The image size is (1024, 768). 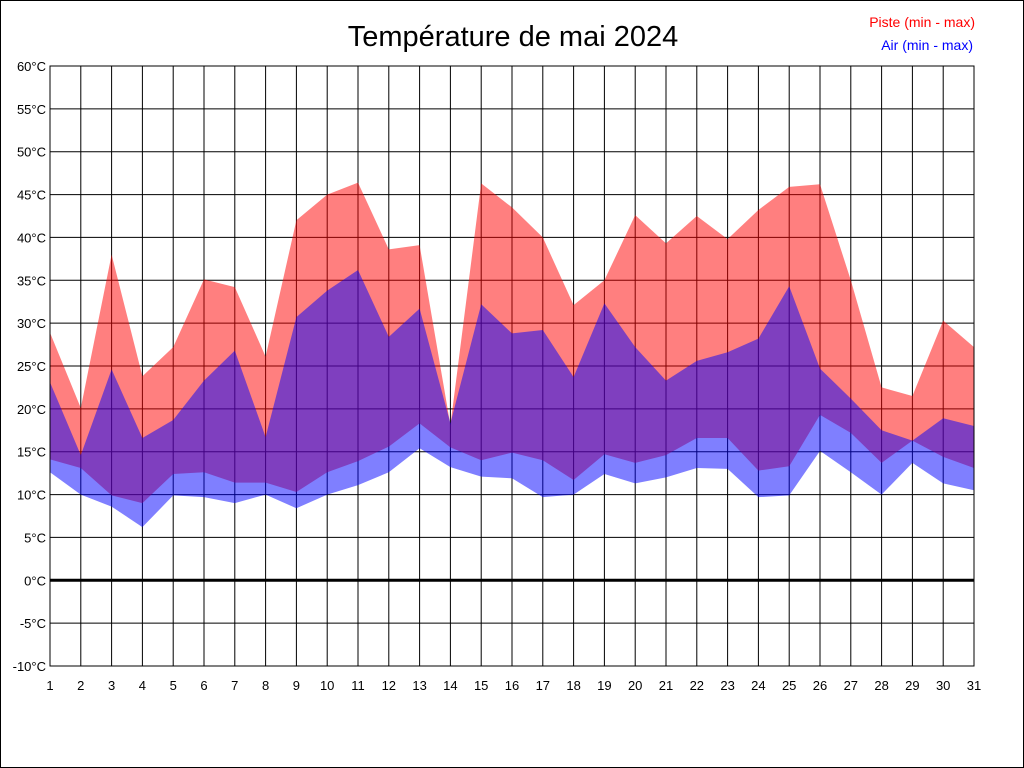 What do you see at coordinates (31, 66) in the screenshot?
I see `y-tick-label: 60°C` at bounding box center [31, 66].